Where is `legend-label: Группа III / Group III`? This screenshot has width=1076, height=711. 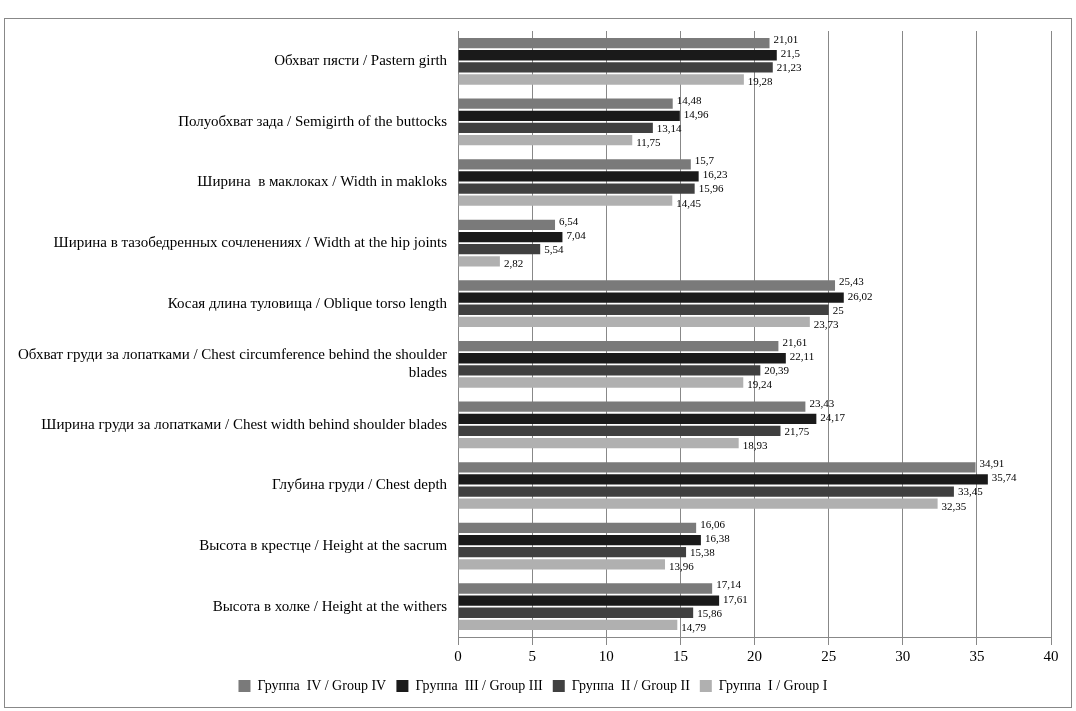 legend-label: Группа III / Group III is located at coordinates (479, 685).